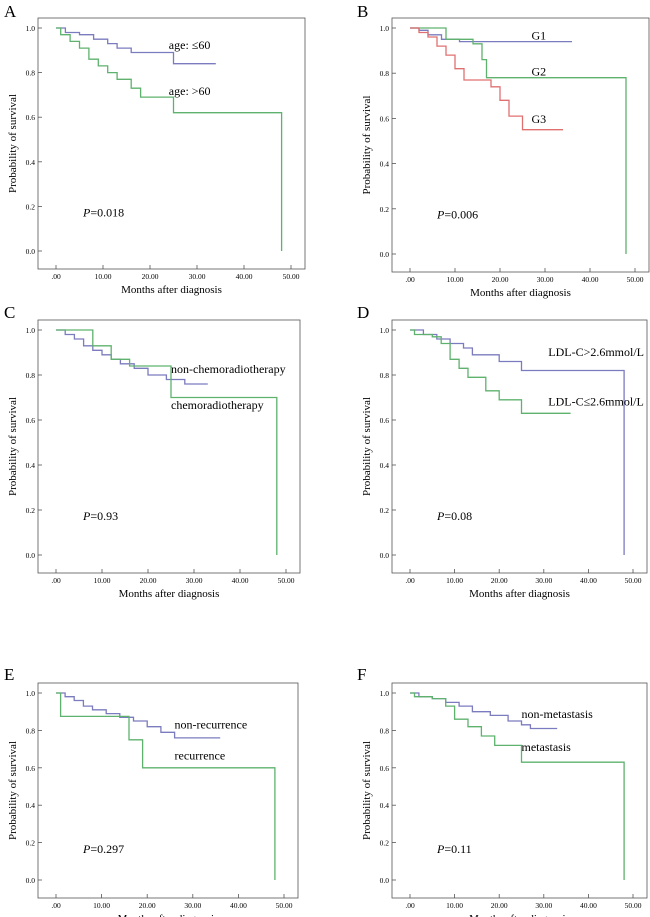 Image resolution: width=650 pixels, height=917 pixels. What do you see at coordinates (190, 45) in the screenshot?
I see `series-label: age: ≤60` at bounding box center [190, 45].